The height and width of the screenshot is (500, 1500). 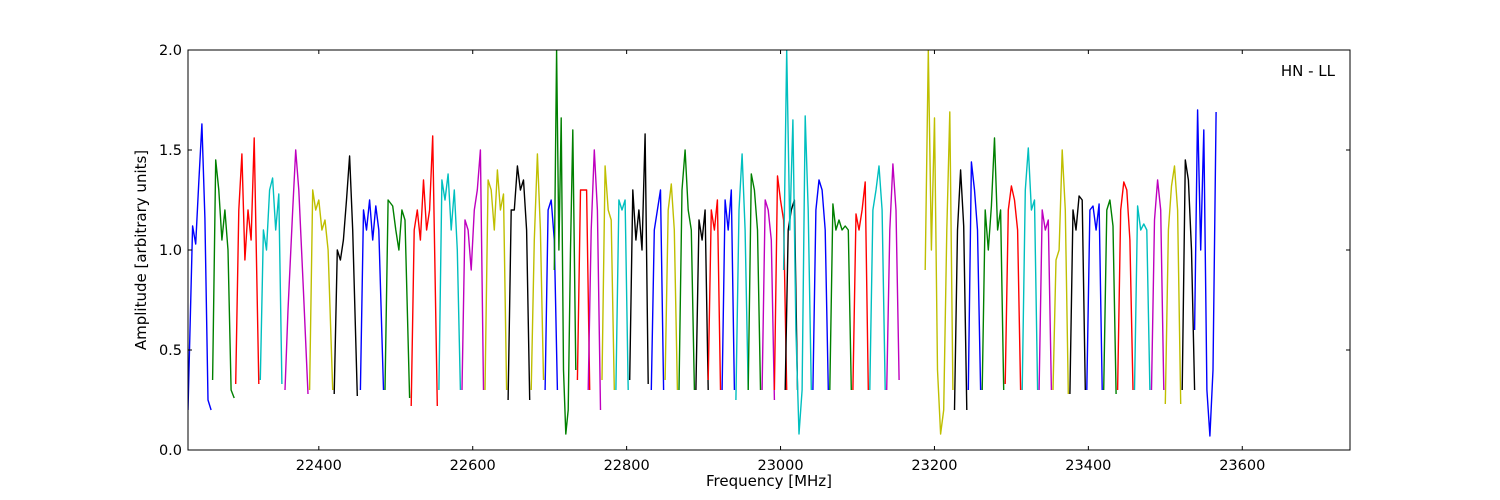 I want to click on x-tick-label: 23600, so click(x=1242, y=466).